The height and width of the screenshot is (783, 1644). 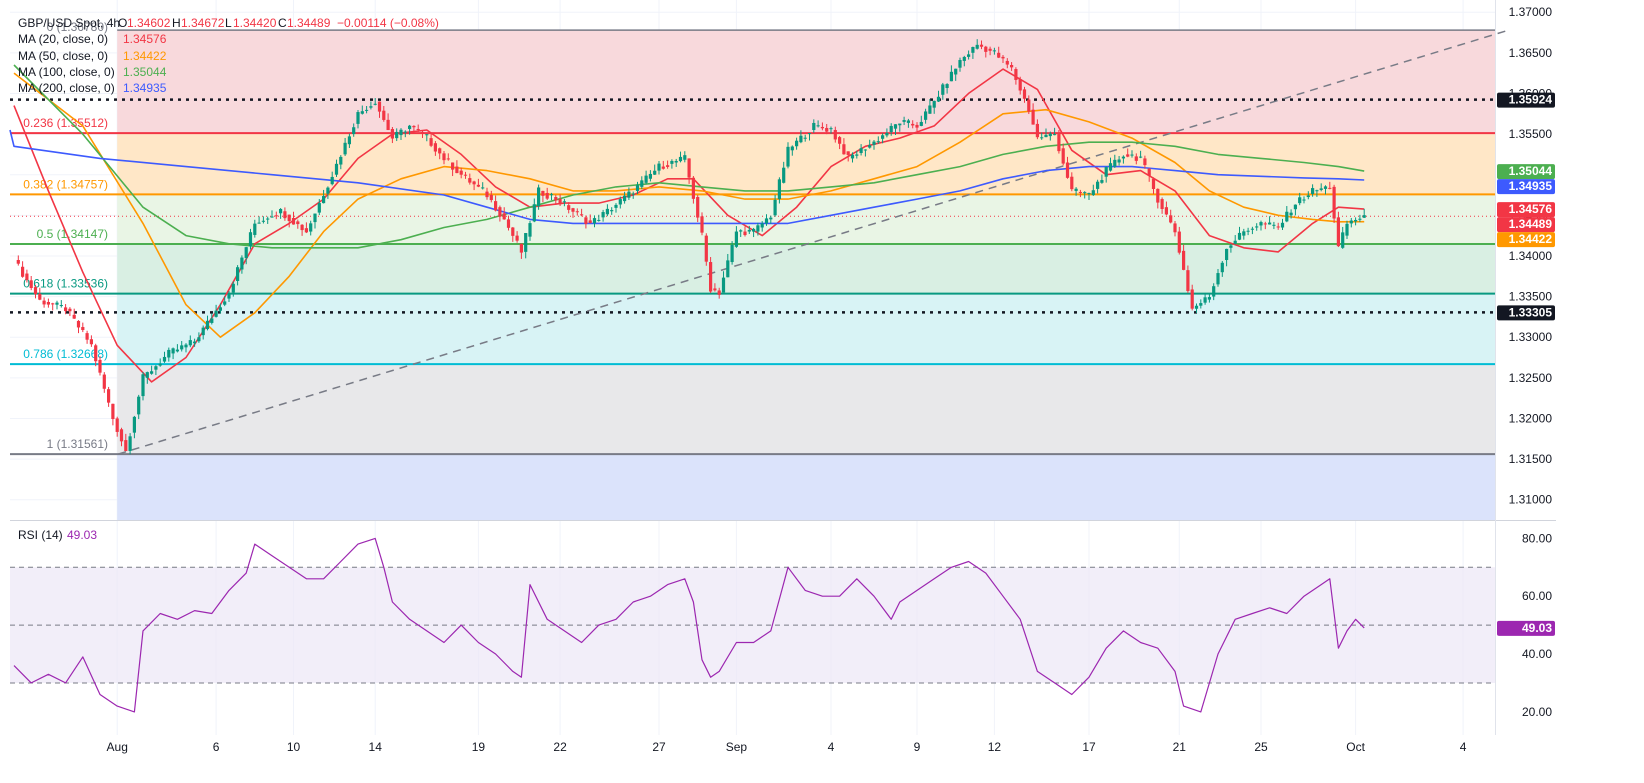 I want to click on price-tag-label: 1.34489, so click(x=1531, y=224).